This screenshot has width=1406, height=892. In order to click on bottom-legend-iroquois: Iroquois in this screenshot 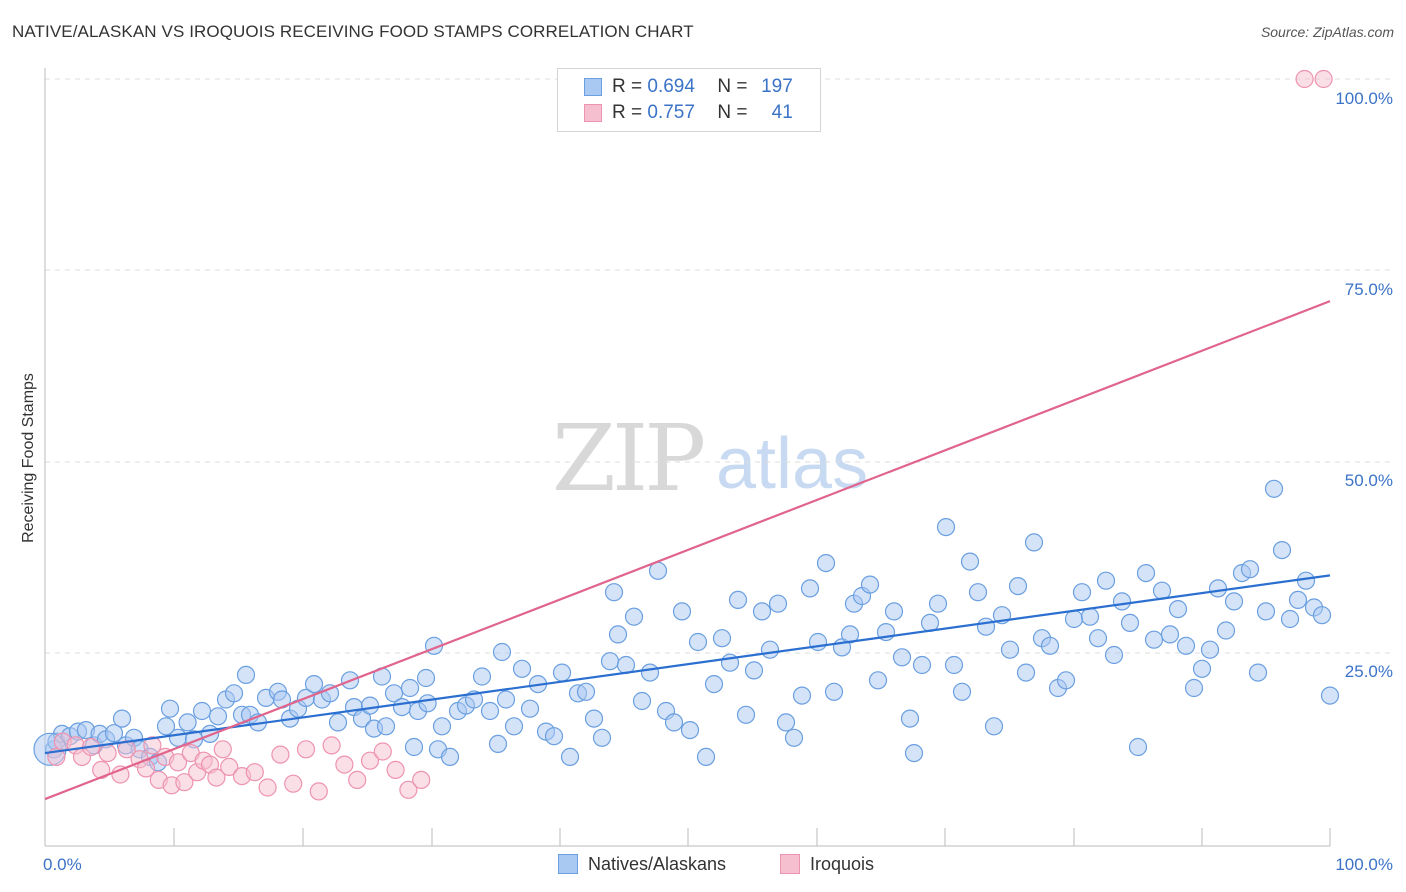, I will do `click(827, 864)`.